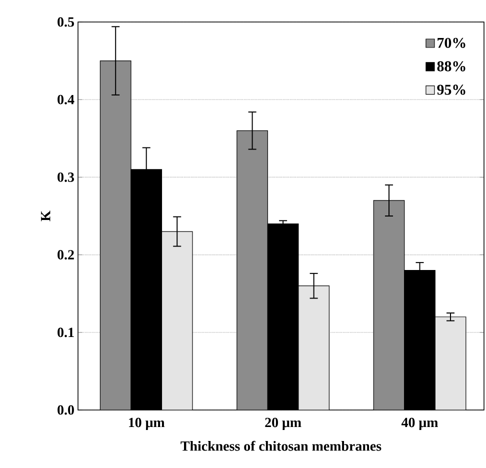 This screenshot has width=486, height=468. What do you see at coordinates (66, 177) in the screenshot?
I see `y-tick-label: 0.3` at bounding box center [66, 177].